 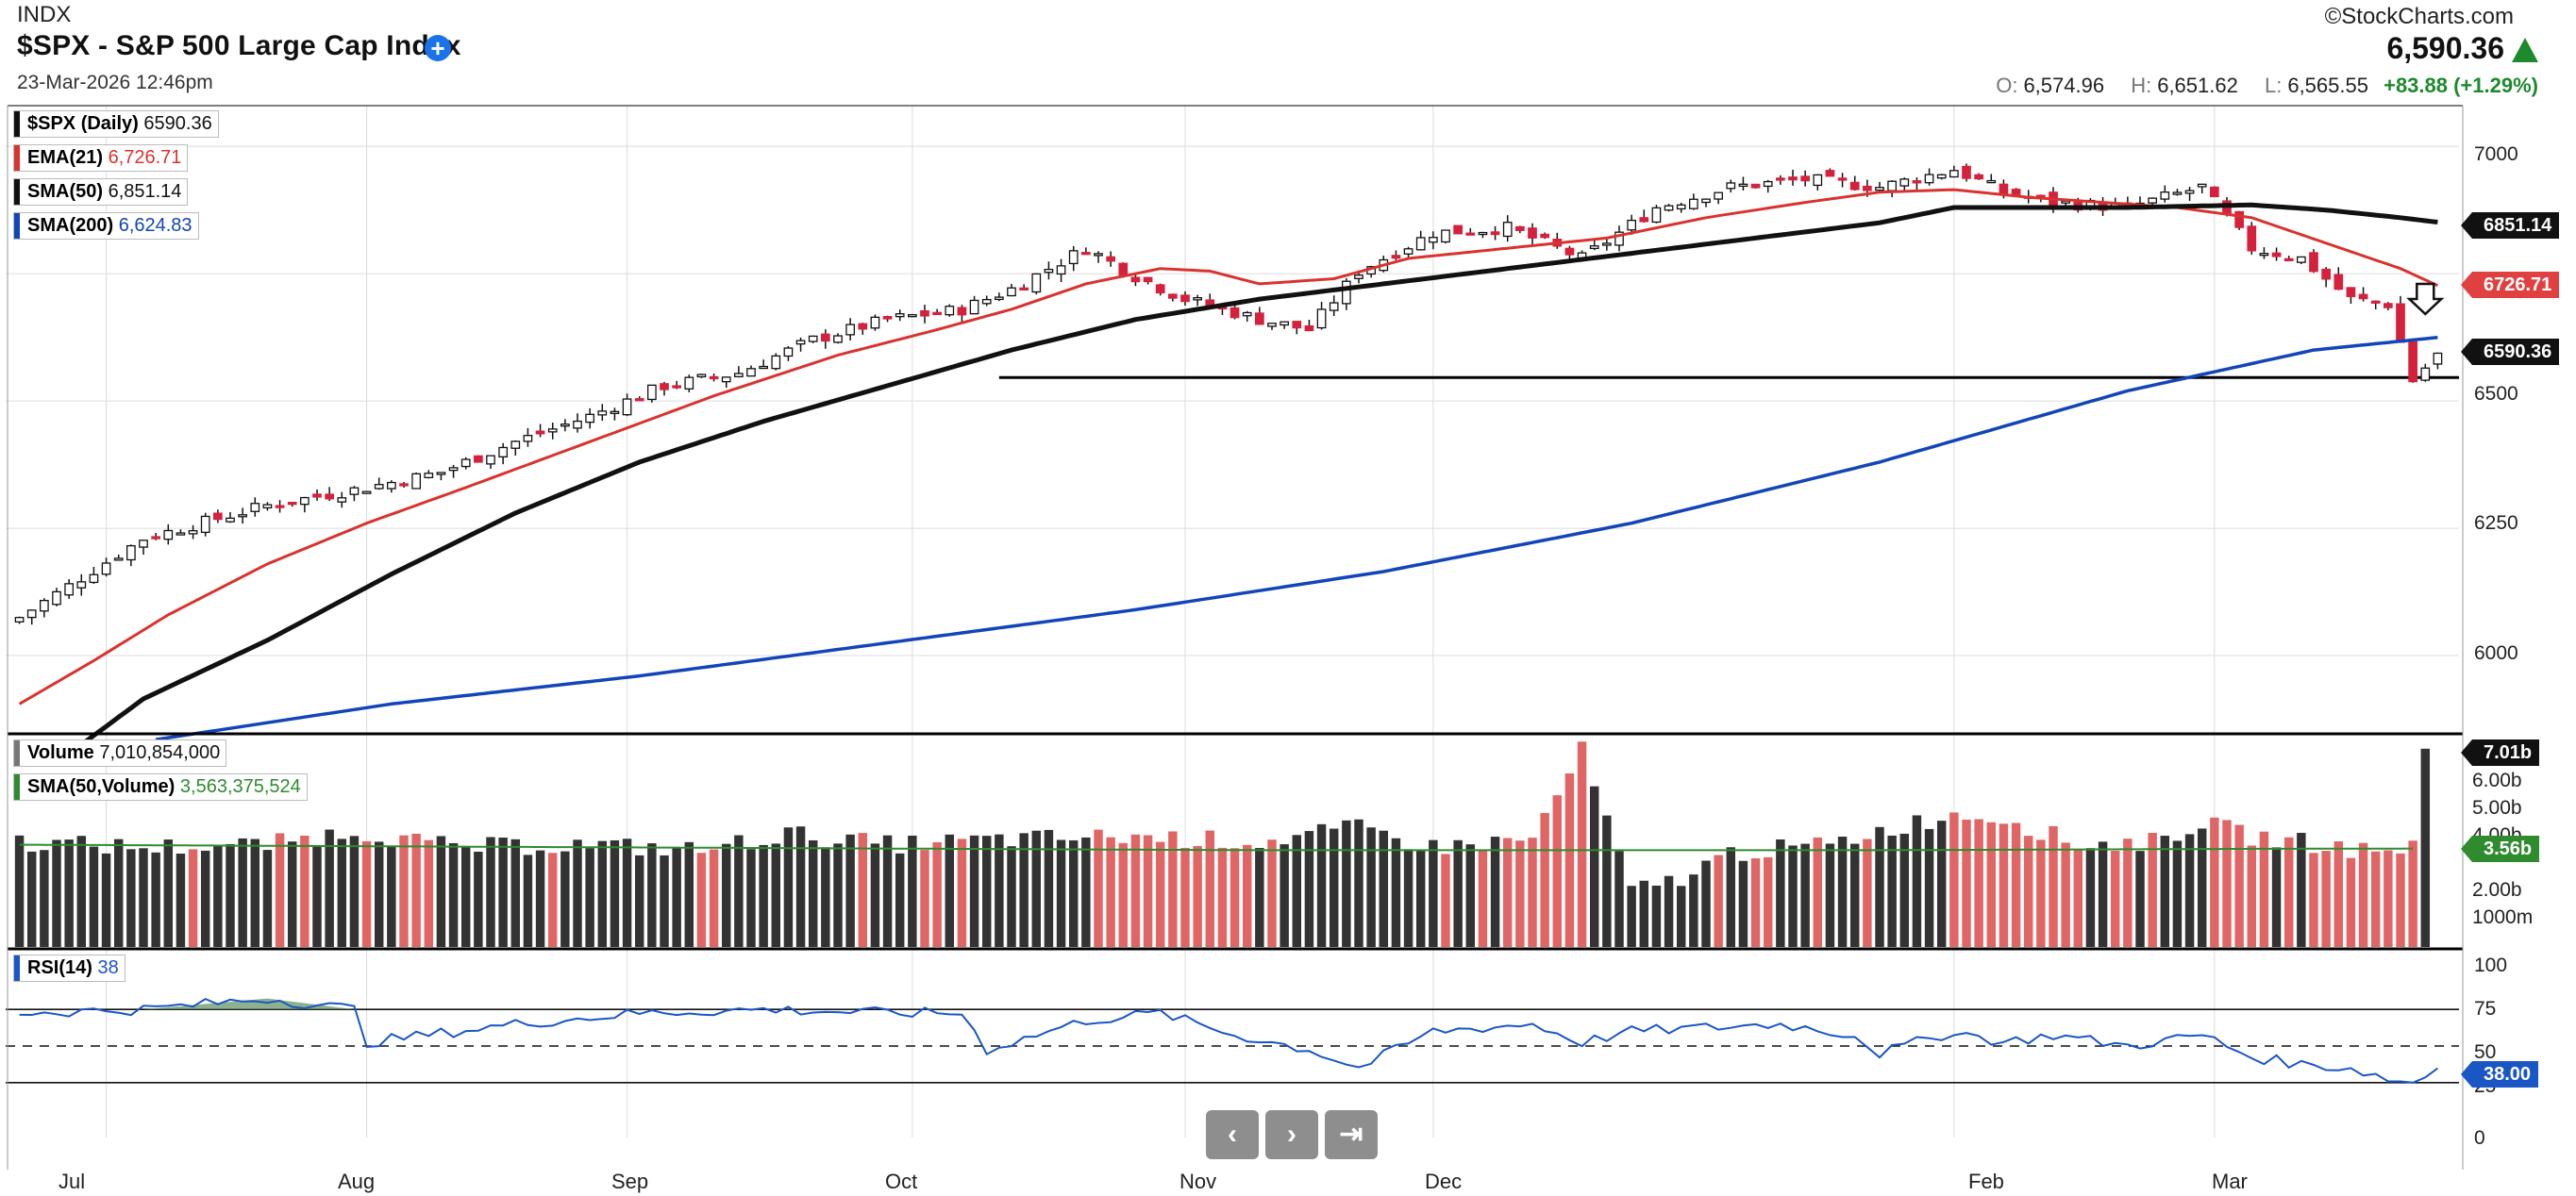 I want to click on brand-label: ©StockCharts.com, so click(x=2419, y=16).